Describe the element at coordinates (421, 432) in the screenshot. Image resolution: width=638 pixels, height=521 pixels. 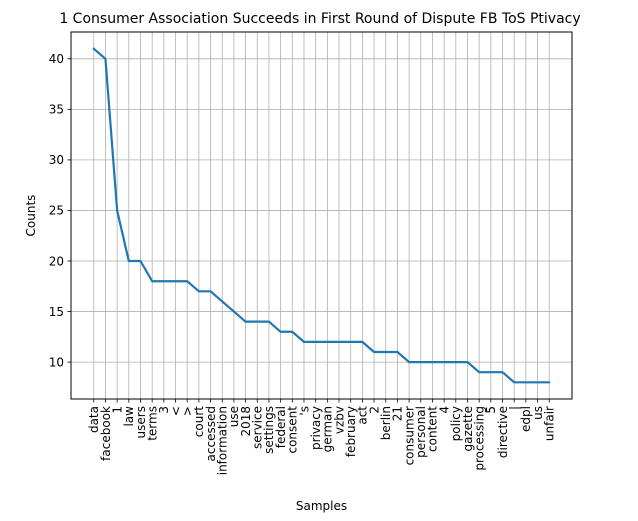
I see `x-tick-label: personal` at that location.